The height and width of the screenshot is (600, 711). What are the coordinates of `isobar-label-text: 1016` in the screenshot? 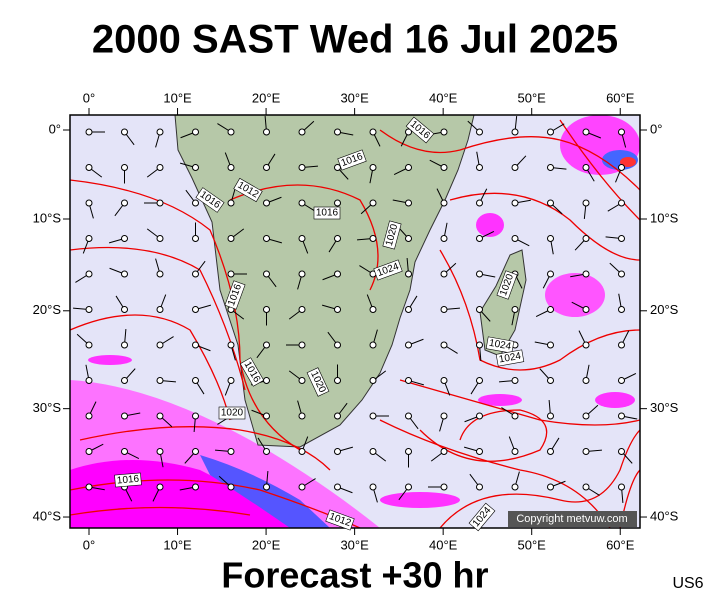 It's located at (327, 213).